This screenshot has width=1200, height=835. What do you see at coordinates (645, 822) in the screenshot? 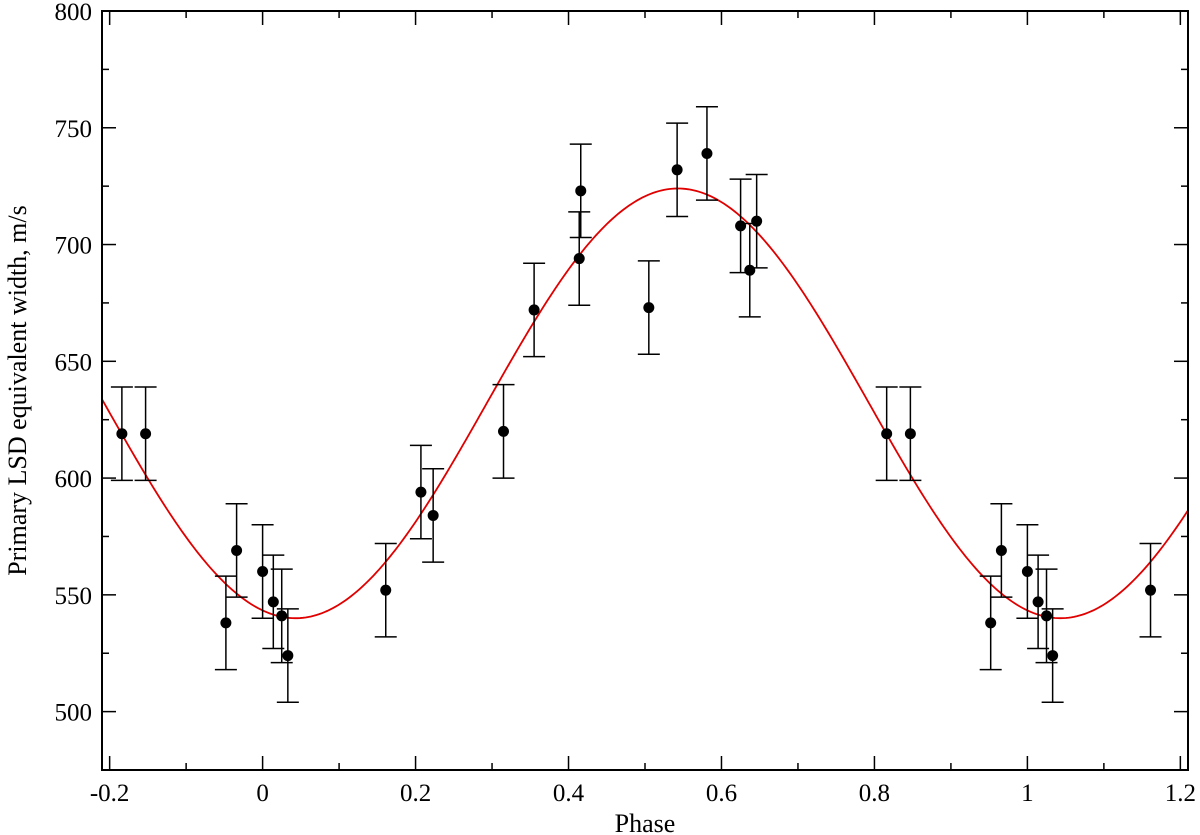
I see `x-axis-title: Phase` at bounding box center [645, 822].